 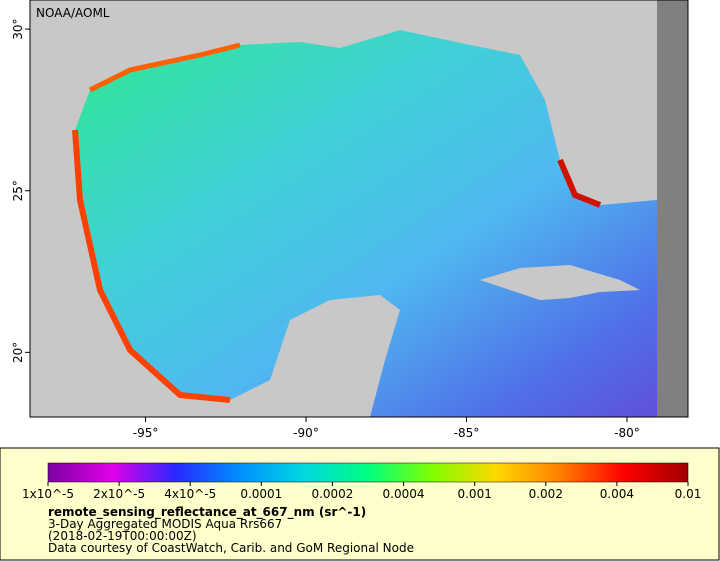 What do you see at coordinates (122, 536) in the screenshot?
I see `time: (2018-02-19T00:00:00Z)` at bounding box center [122, 536].